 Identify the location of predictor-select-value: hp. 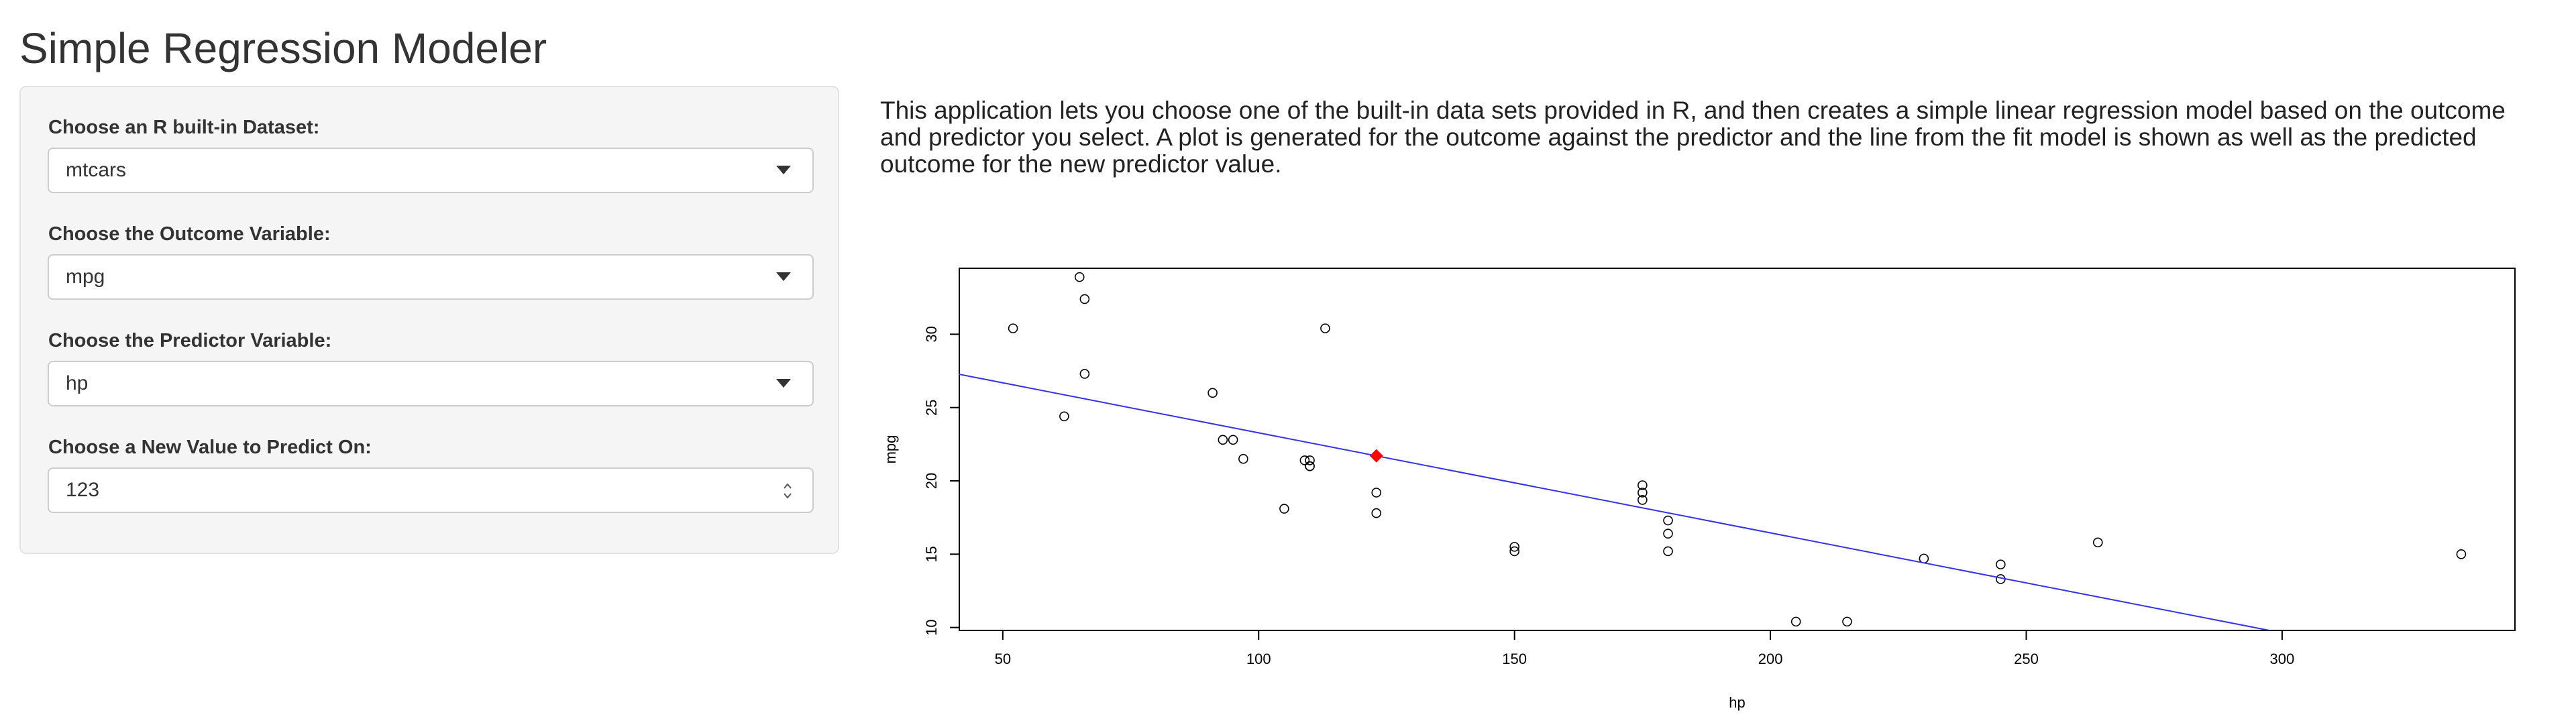
(77, 383).